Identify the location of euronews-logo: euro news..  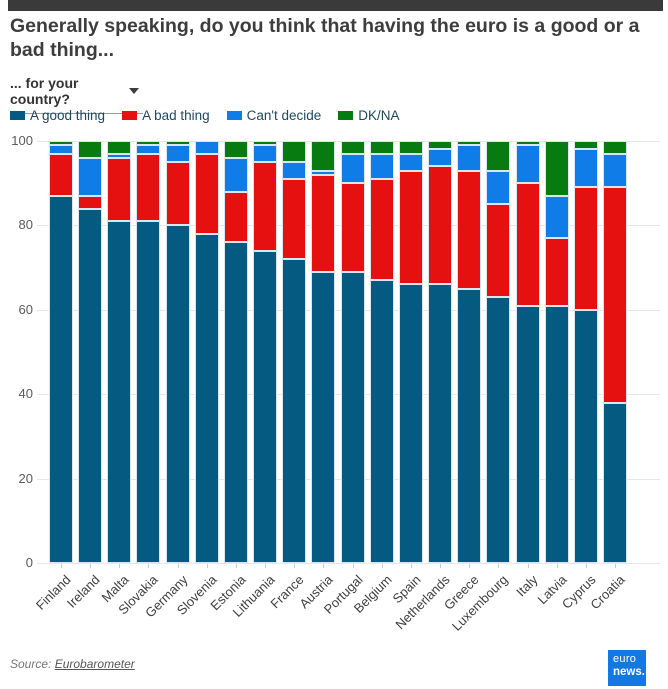
(627, 668).